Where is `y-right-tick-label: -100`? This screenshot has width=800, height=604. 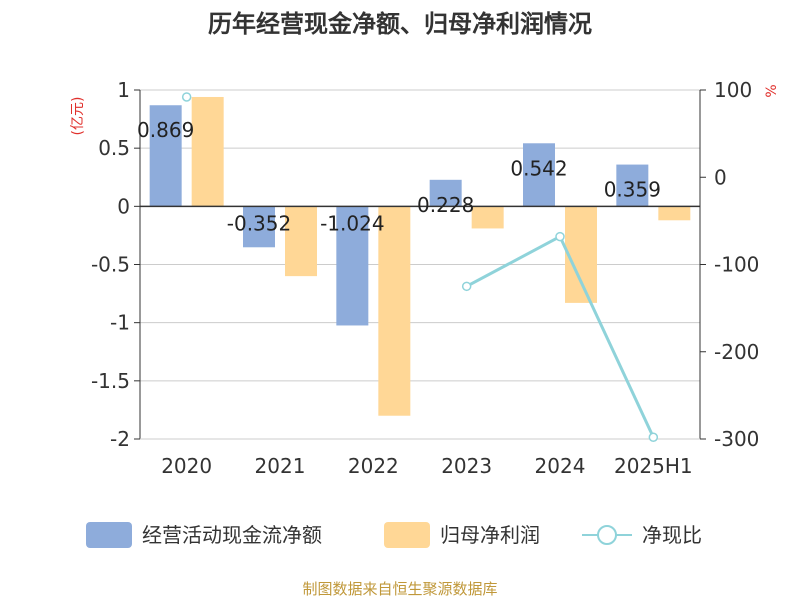 y-right-tick-label: -100 is located at coordinates (736, 265).